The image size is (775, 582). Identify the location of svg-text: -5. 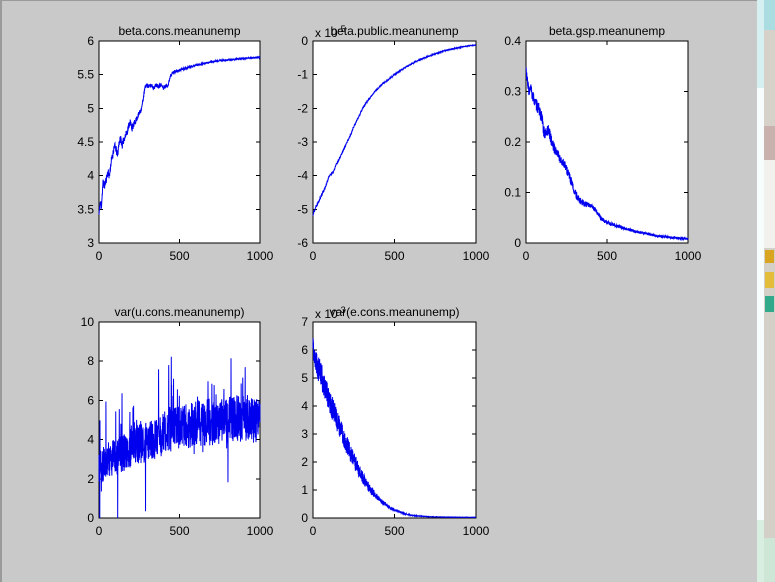
(302, 209).